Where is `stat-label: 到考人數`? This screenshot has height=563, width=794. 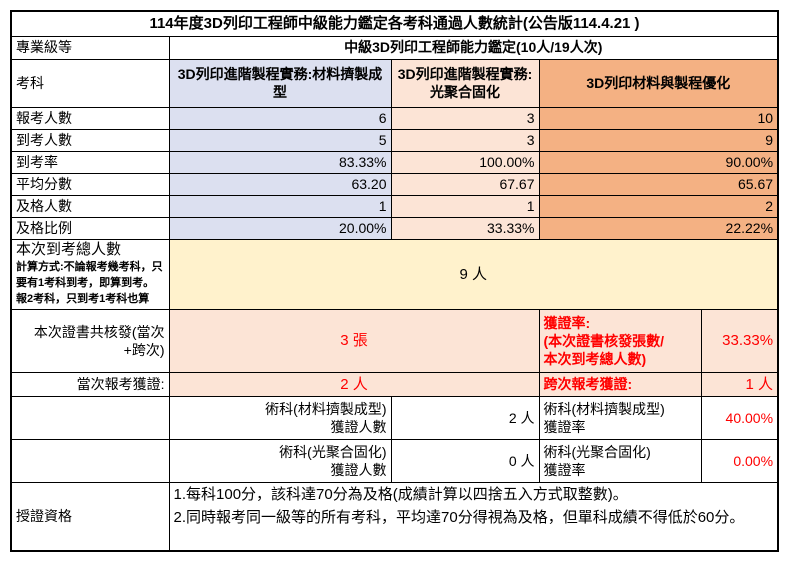 stat-label: 到考人數 is located at coordinates (90, 140).